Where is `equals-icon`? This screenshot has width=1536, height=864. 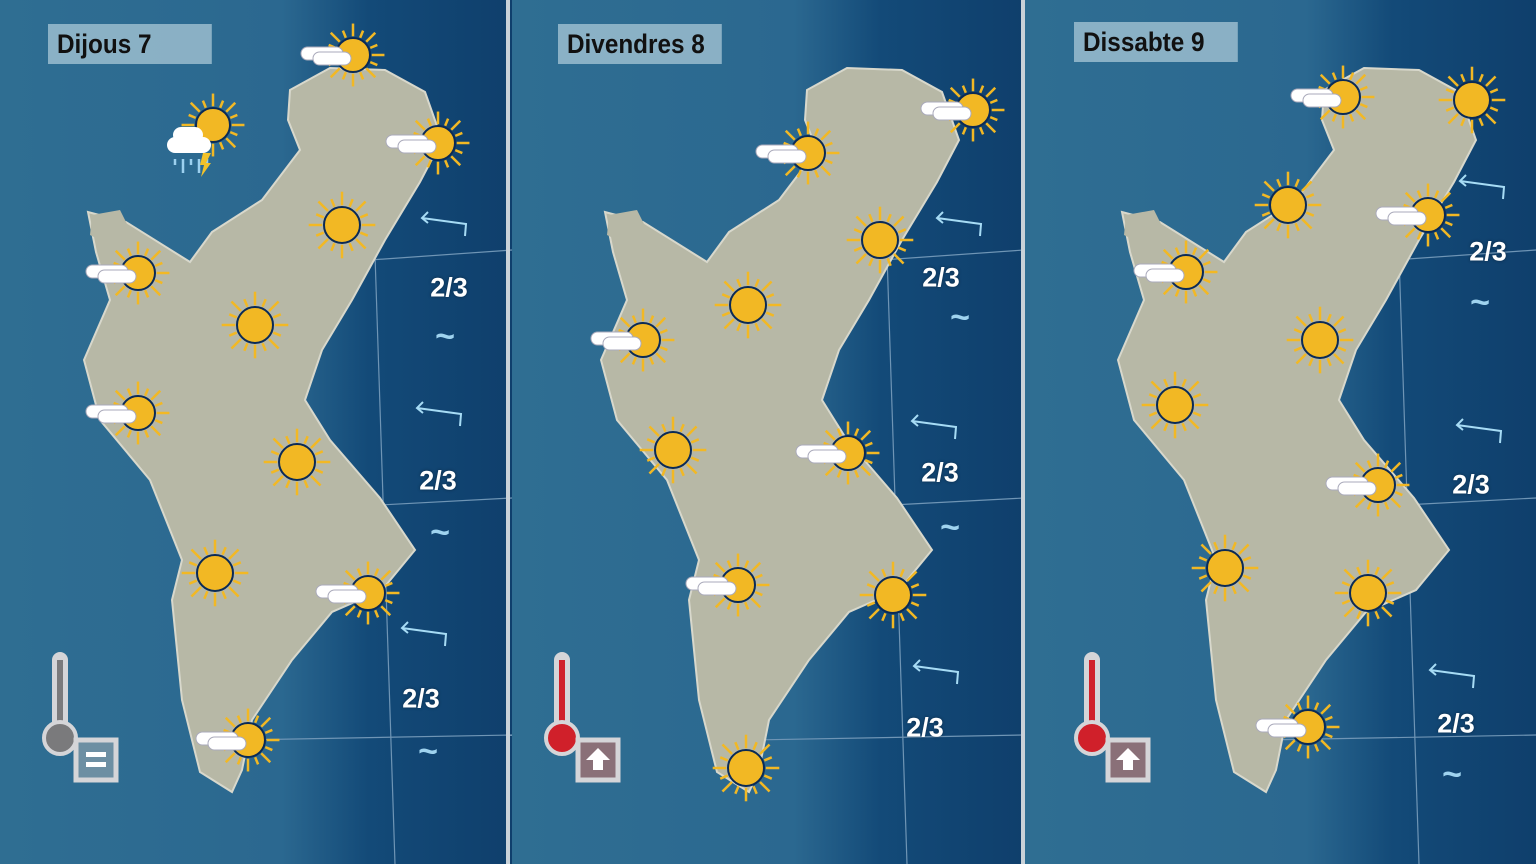
equals-icon is located at coordinates (96, 754).